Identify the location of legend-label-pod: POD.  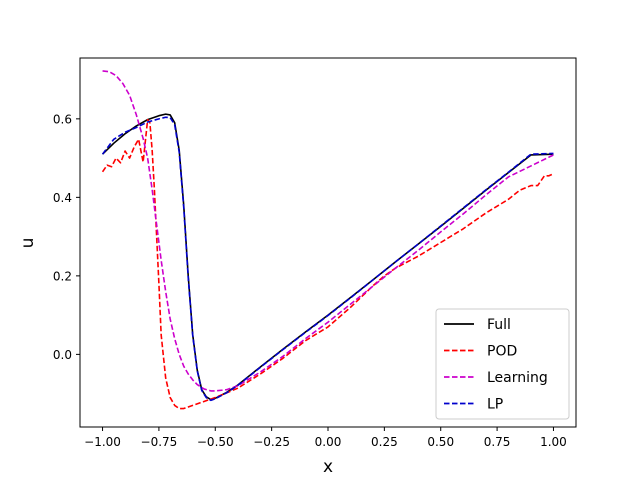
(502, 352).